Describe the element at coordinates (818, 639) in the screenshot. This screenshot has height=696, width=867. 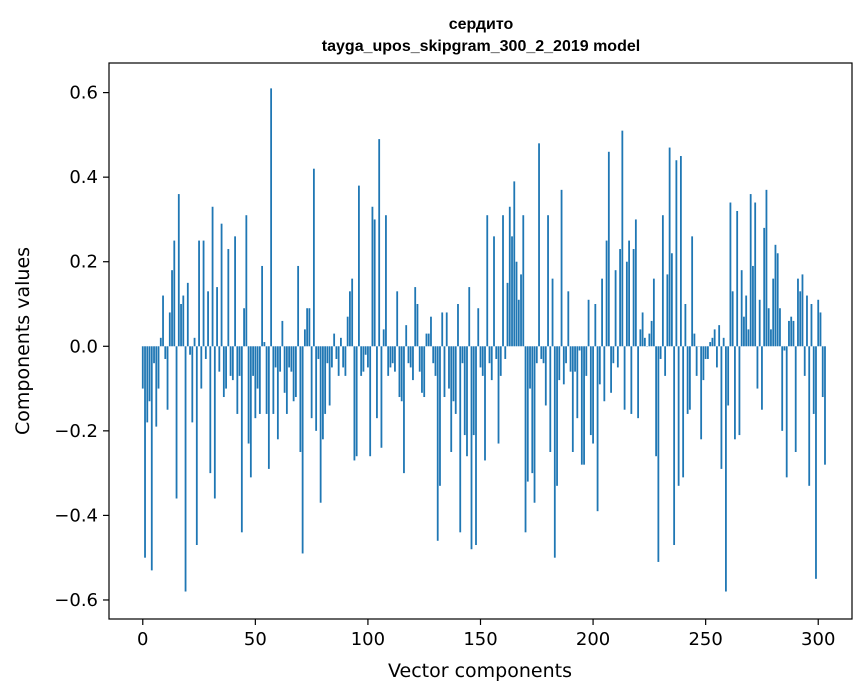
I see `x-tick-label: 300` at that location.